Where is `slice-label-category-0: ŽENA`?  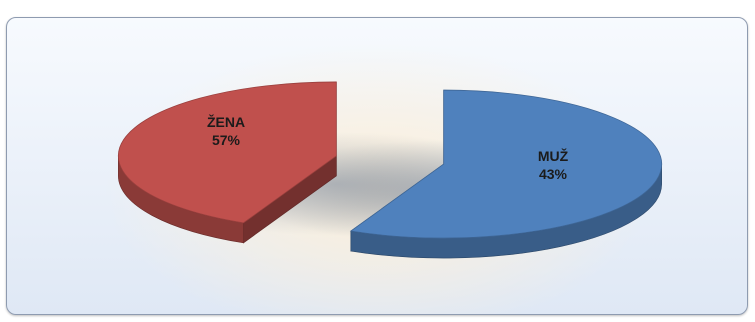 slice-label-category-0: ŽENA is located at coordinates (226, 121).